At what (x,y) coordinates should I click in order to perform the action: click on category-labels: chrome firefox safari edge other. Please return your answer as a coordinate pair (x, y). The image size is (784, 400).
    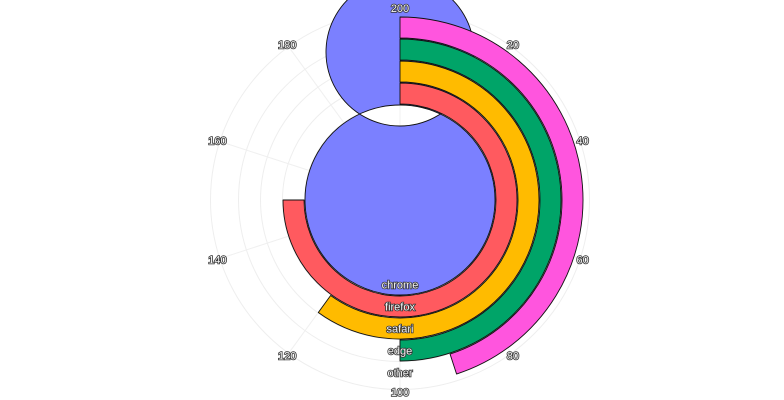
    Looking at the image, I should click on (400, 330).